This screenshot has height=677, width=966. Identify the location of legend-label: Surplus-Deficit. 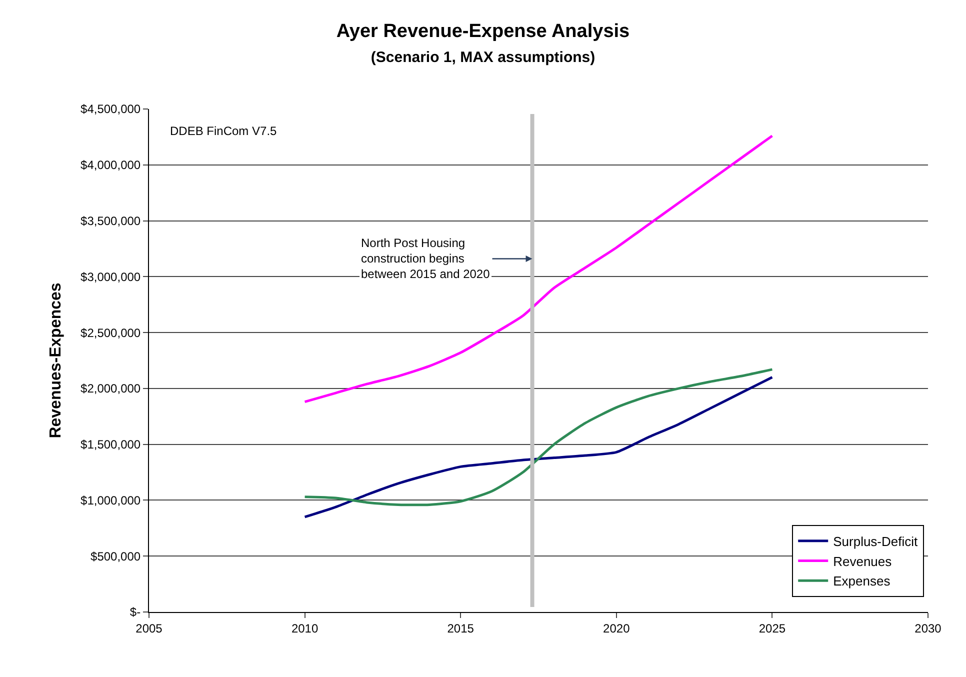
(875, 541).